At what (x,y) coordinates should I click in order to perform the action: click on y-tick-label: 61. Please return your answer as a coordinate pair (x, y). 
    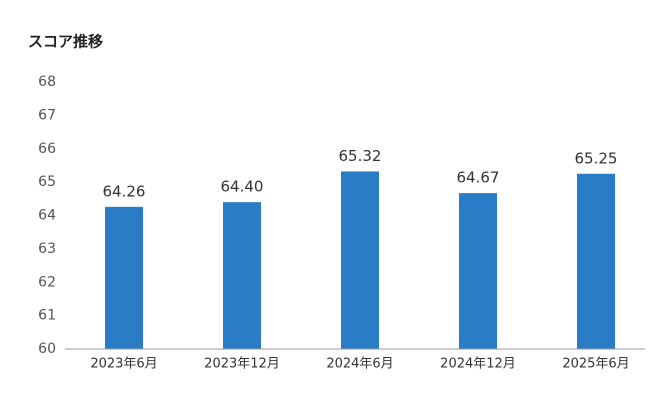
    Looking at the image, I should click on (47, 316).